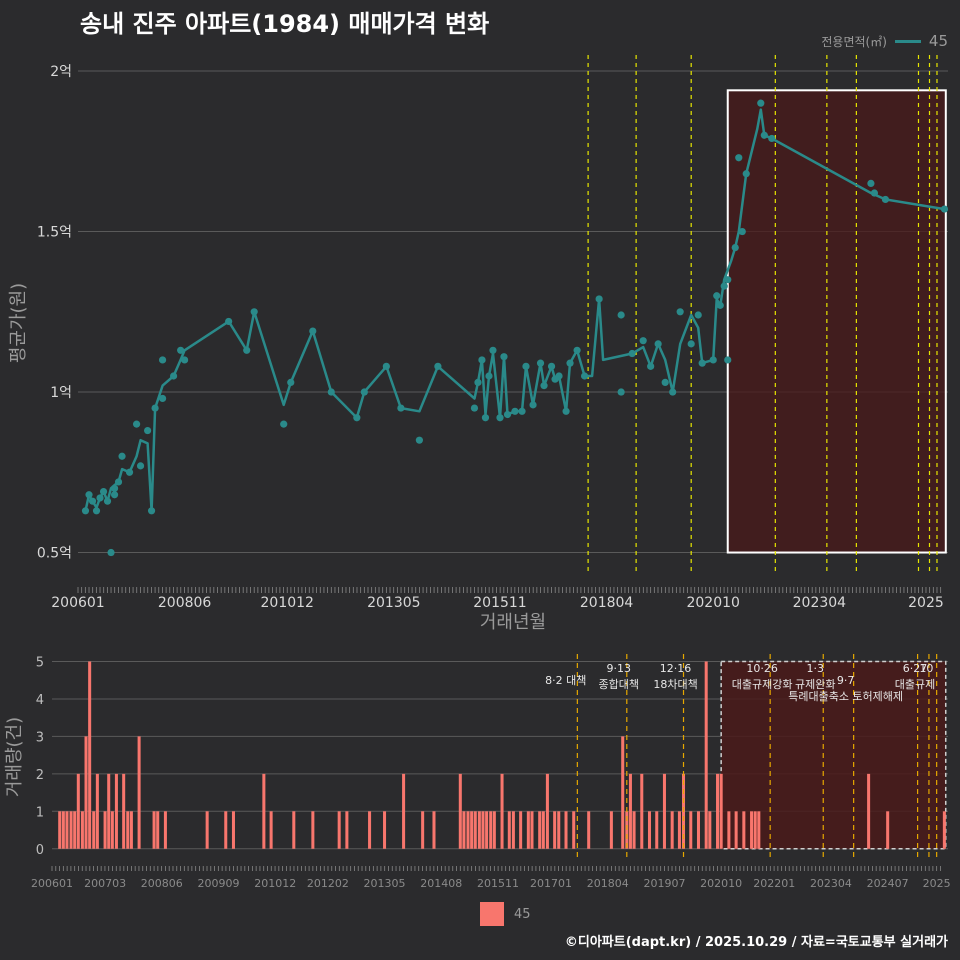  Describe the element at coordinates (907, 41) in the screenshot. I see `legend-line-swatch` at that location.